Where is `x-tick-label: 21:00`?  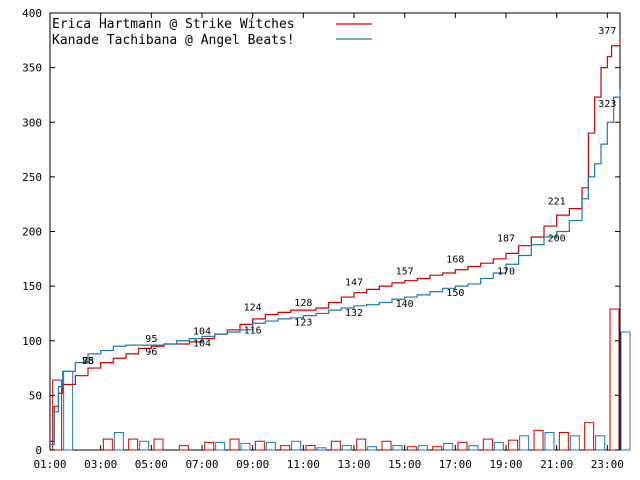
x-tick-label: 21:00 is located at coordinates (556, 464).